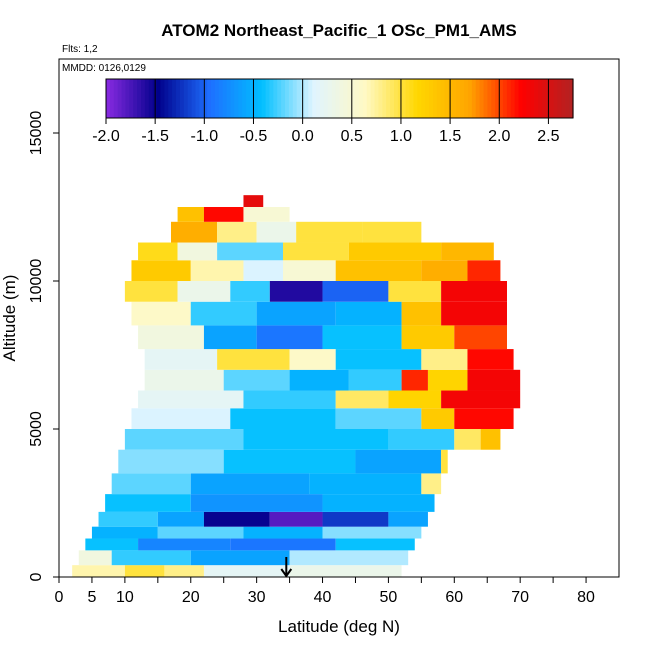 The image size is (650, 650). I want to click on colorbar-tick-label: 1.0, so click(401, 136).